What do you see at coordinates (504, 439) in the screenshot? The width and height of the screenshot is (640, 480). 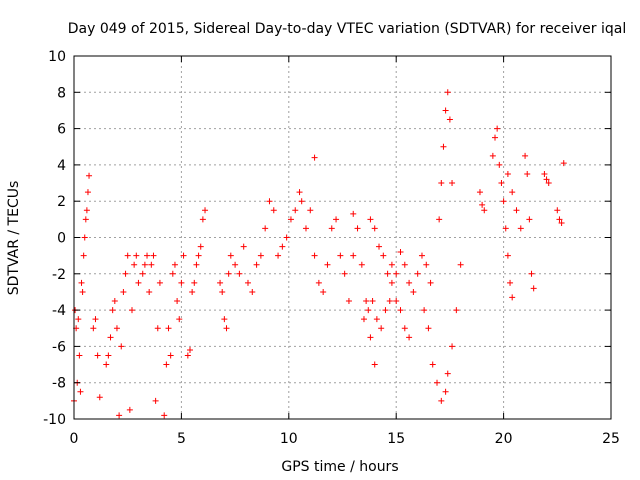 I see `x-tick-label: 20` at bounding box center [504, 439].